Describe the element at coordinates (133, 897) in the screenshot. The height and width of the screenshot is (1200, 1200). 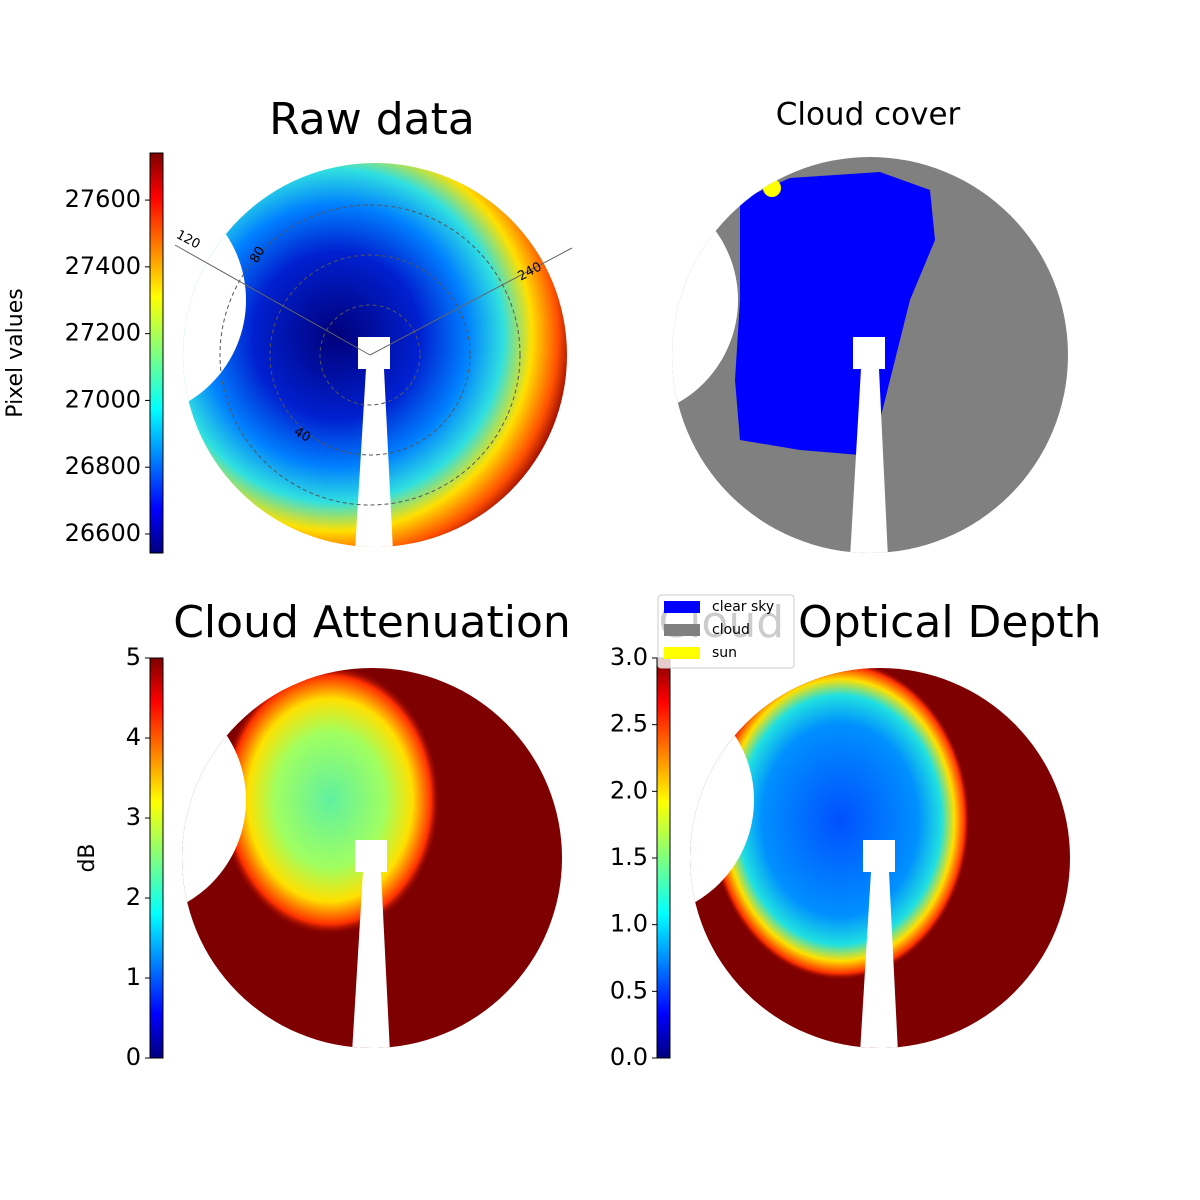
I see `colorbar-tick-label: 2` at that location.